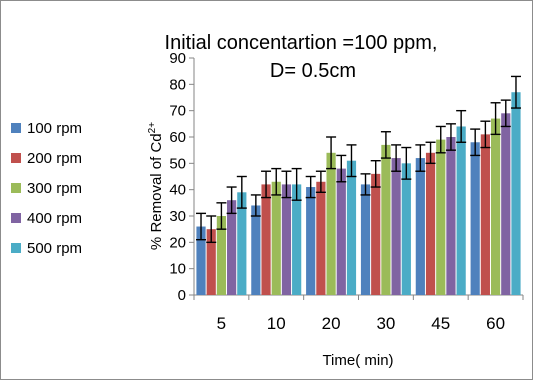  Describe the element at coordinates (495, 323) in the screenshot. I see `x-tick-label: 60` at that location.